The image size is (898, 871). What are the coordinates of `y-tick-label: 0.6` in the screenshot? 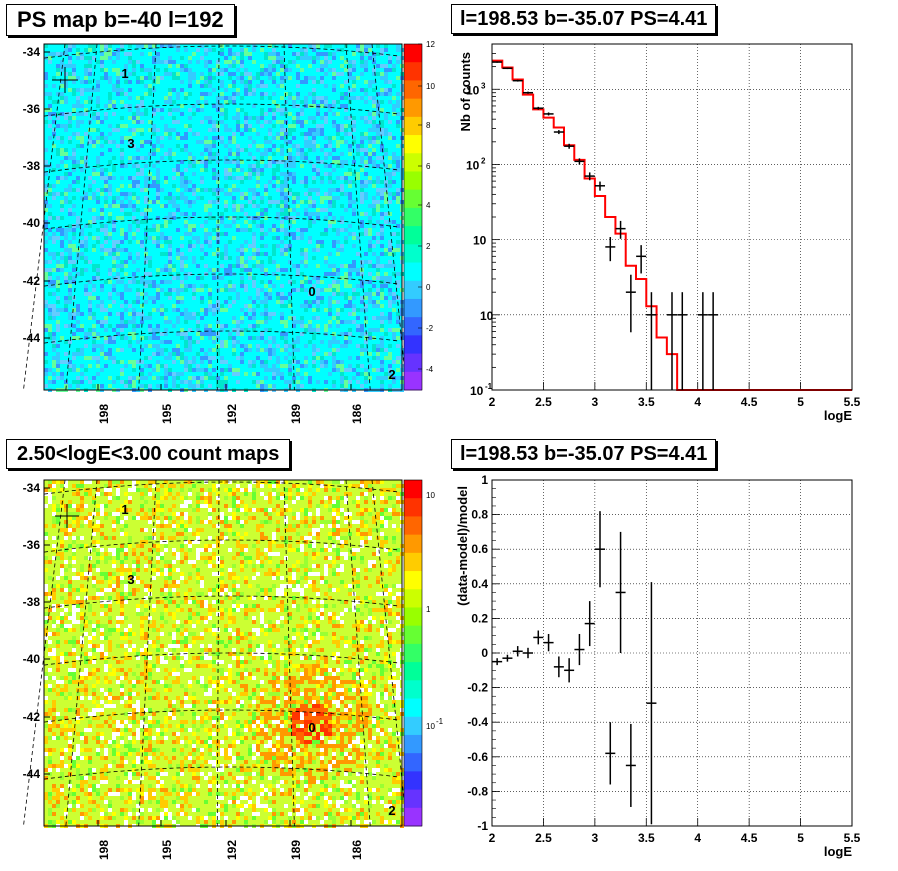 It's located at (479, 549).